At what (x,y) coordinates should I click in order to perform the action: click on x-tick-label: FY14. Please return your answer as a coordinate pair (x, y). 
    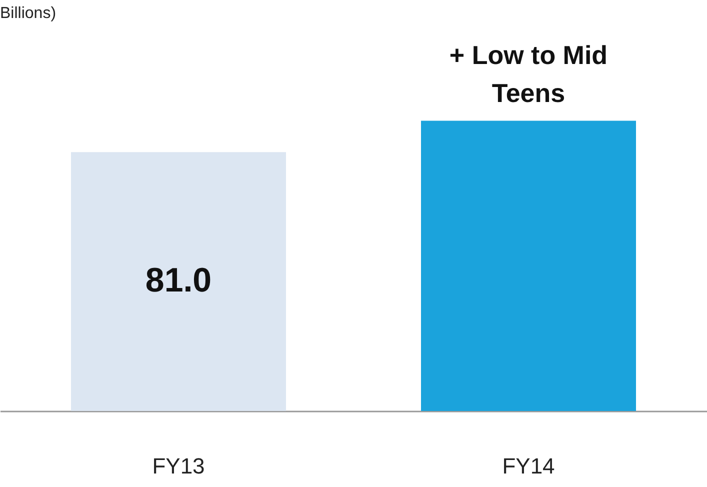
    Looking at the image, I should click on (528, 466).